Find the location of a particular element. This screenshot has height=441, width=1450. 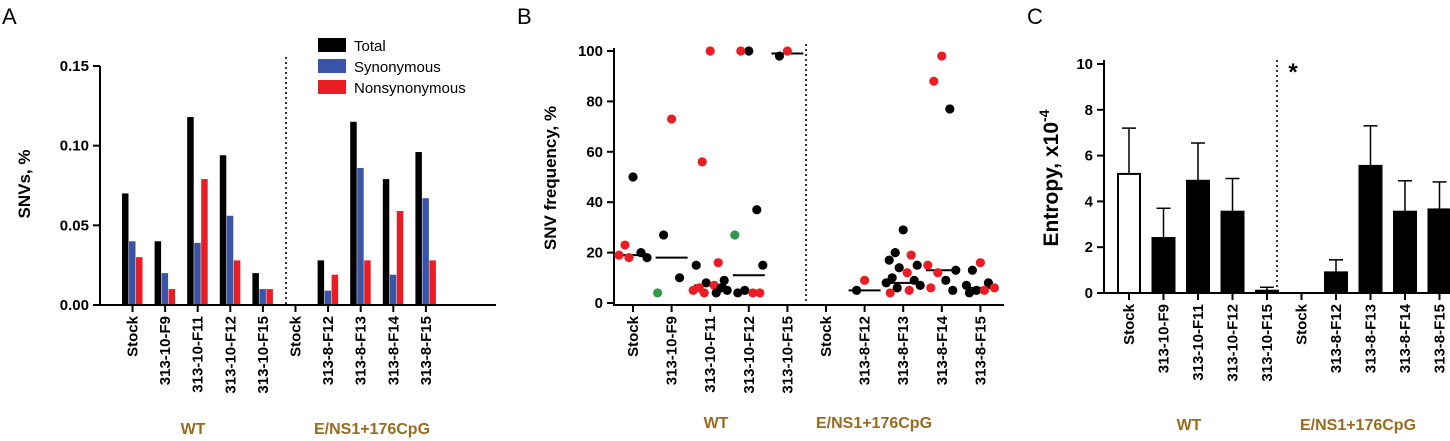

panel-c-x-tick-label: 313-8-F15 is located at coordinates (1440, 338).